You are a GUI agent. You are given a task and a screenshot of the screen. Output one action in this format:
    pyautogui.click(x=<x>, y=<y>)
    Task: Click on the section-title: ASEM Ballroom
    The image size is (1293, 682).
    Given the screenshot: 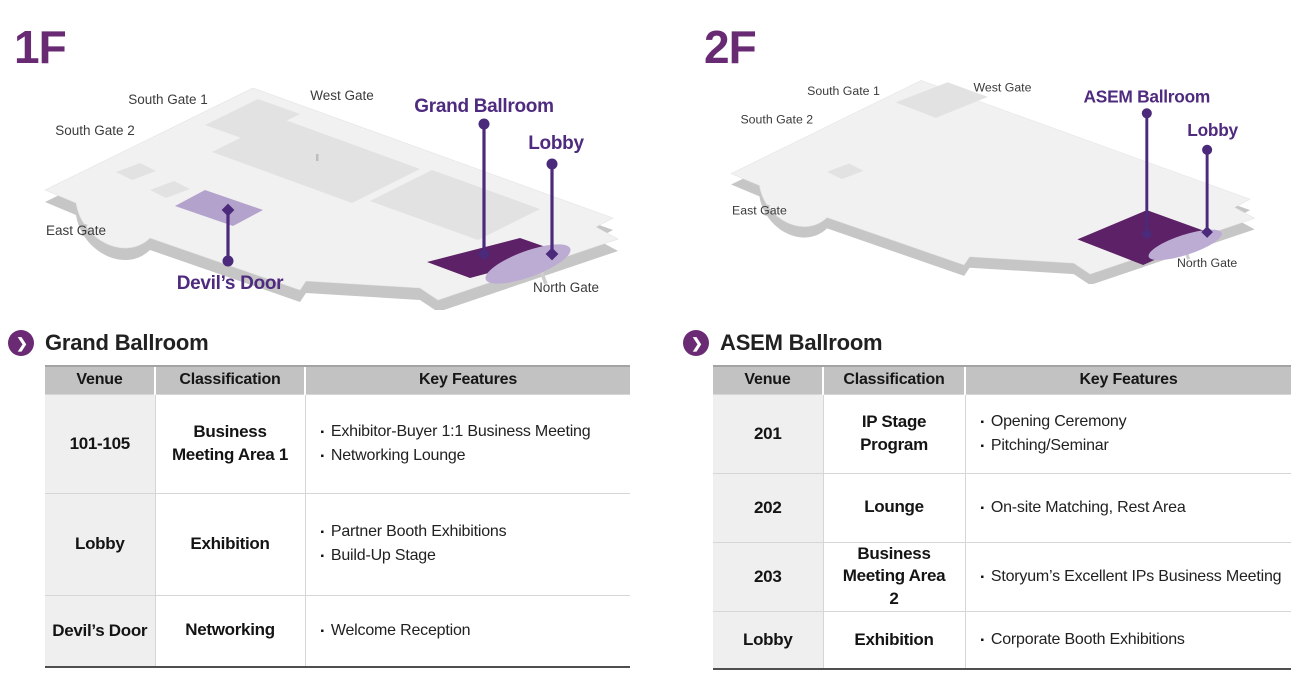 What is the action you would take?
    pyautogui.click(x=801, y=342)
    